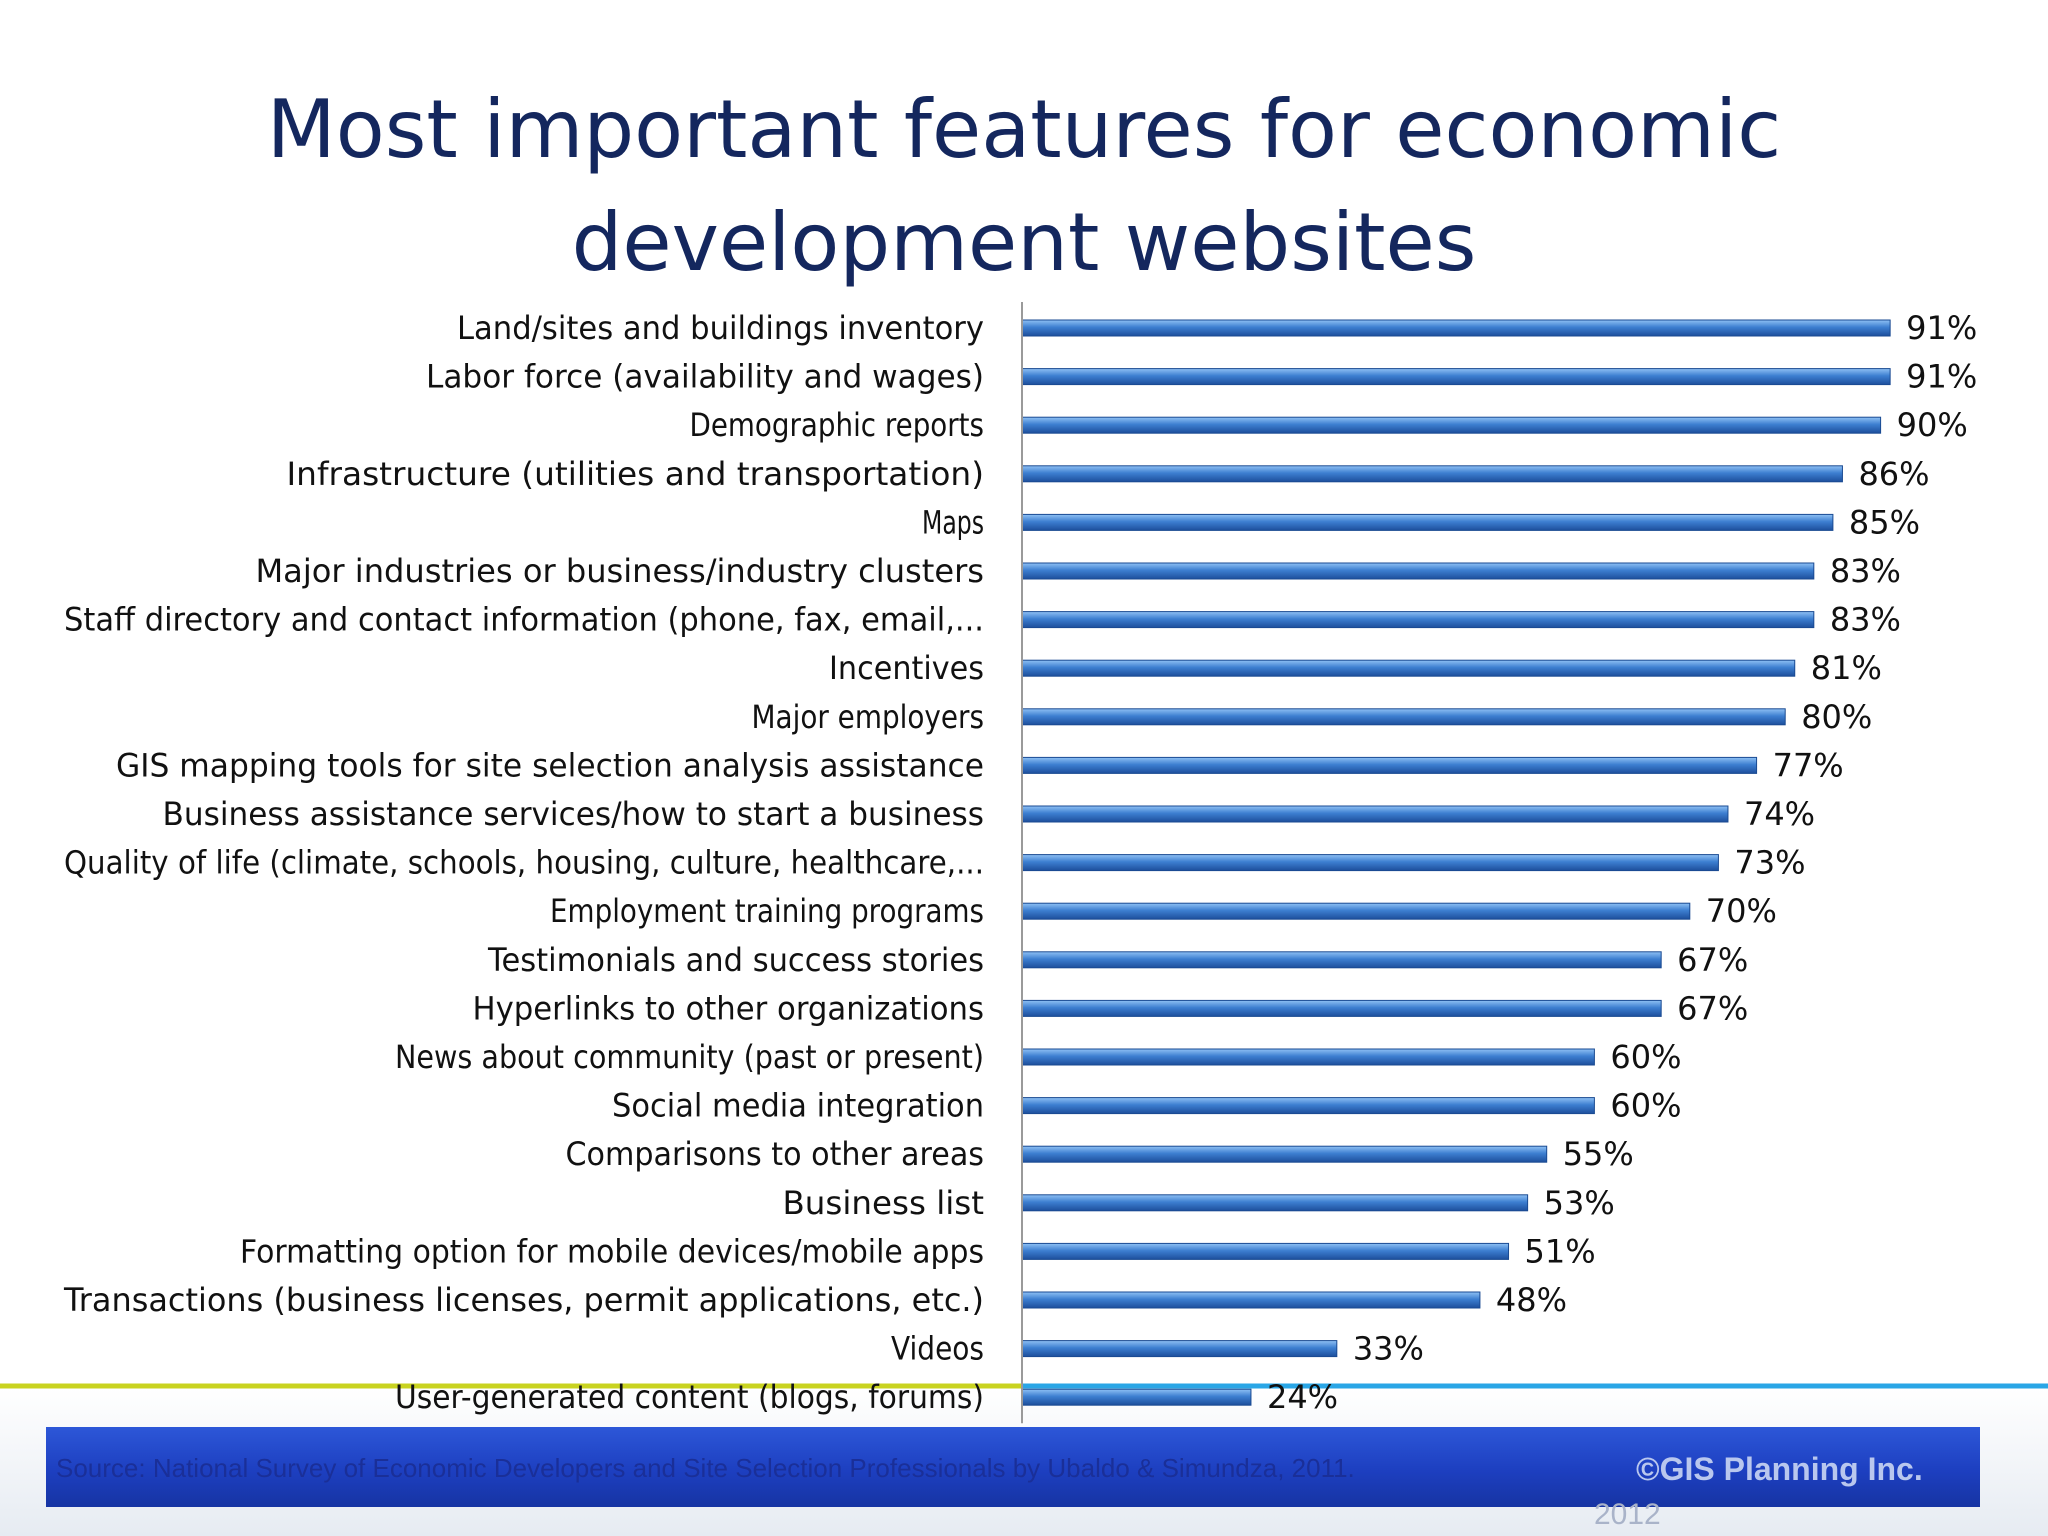  What do you see at coordinates (1846, 668) in the screenshot?
I see `value-label: 81%` at bounding box center [1846, 668].